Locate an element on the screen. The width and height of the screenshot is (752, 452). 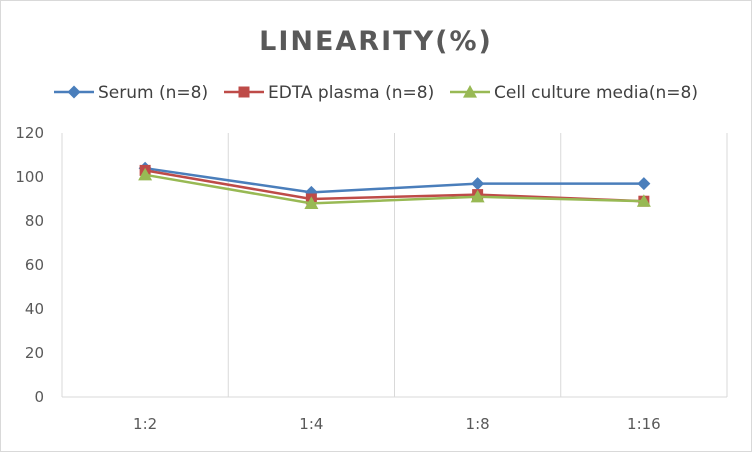
y-tick-label: 40 is located at coordinates (34, 309).